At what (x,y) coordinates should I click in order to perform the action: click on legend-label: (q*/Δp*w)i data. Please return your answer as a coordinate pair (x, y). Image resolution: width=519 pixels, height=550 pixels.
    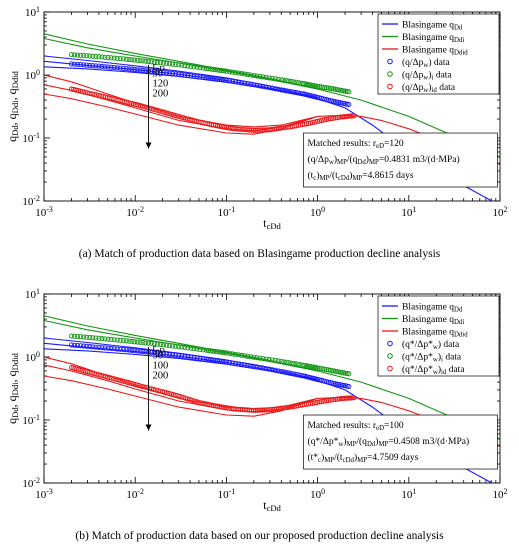
    Looking at the image, I should click on (432, 358).